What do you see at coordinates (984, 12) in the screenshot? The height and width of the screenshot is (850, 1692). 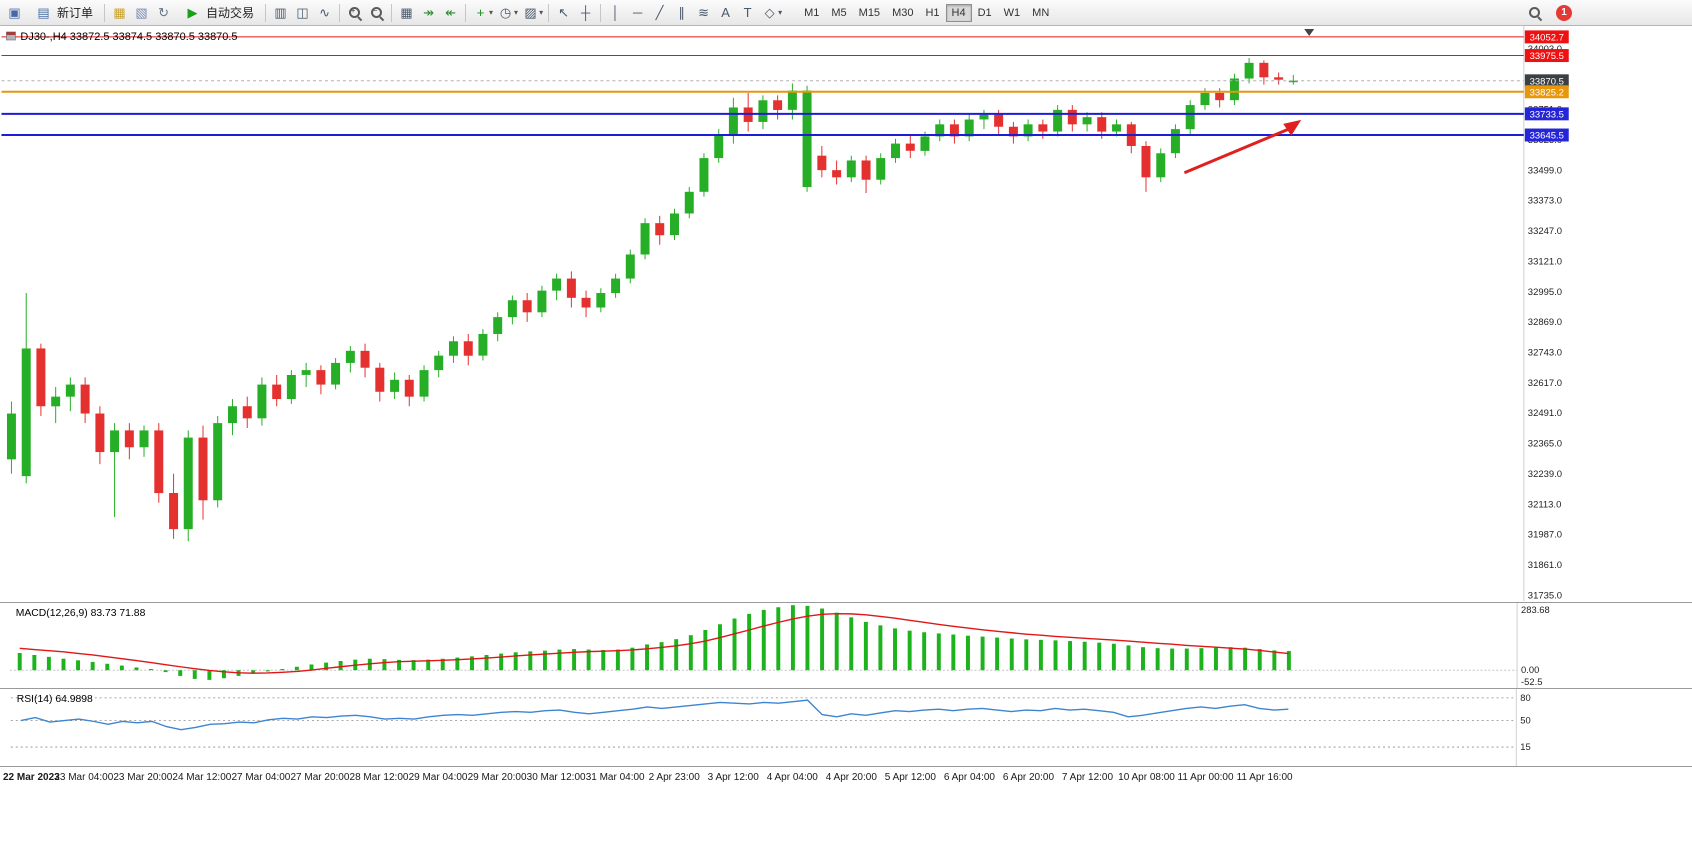 I see `timeframe-d1: D1` at bounding box center [984, 12].